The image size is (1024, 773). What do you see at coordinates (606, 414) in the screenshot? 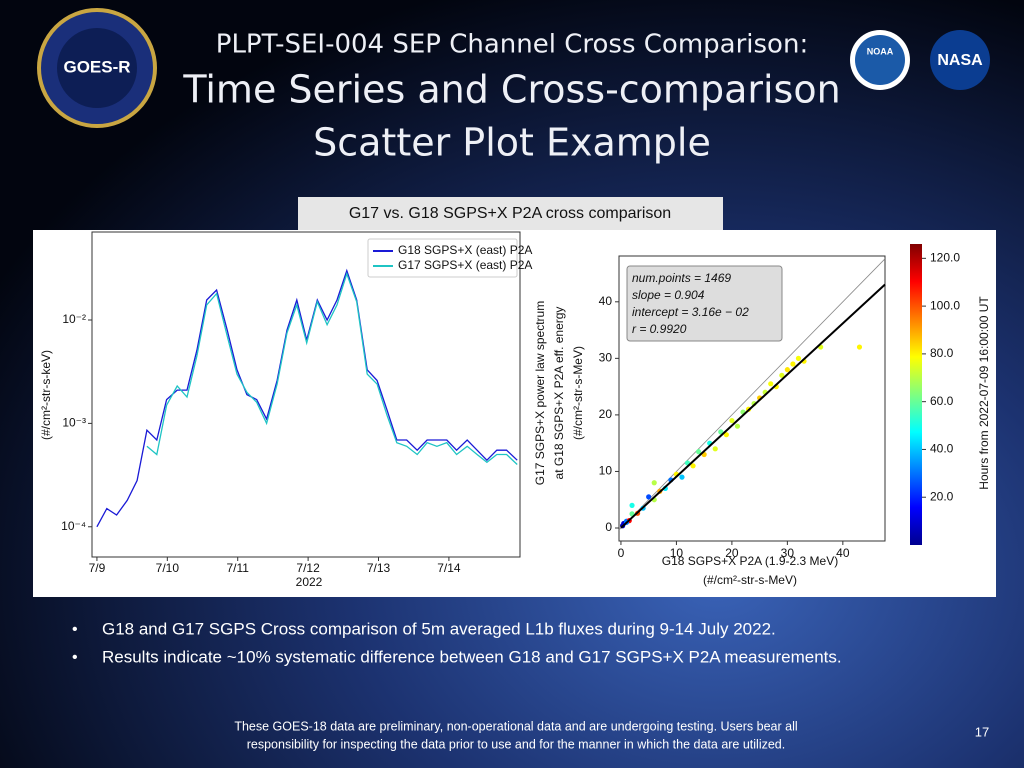
I see `y-tick-label: 20` at bounding box center [606, 414].